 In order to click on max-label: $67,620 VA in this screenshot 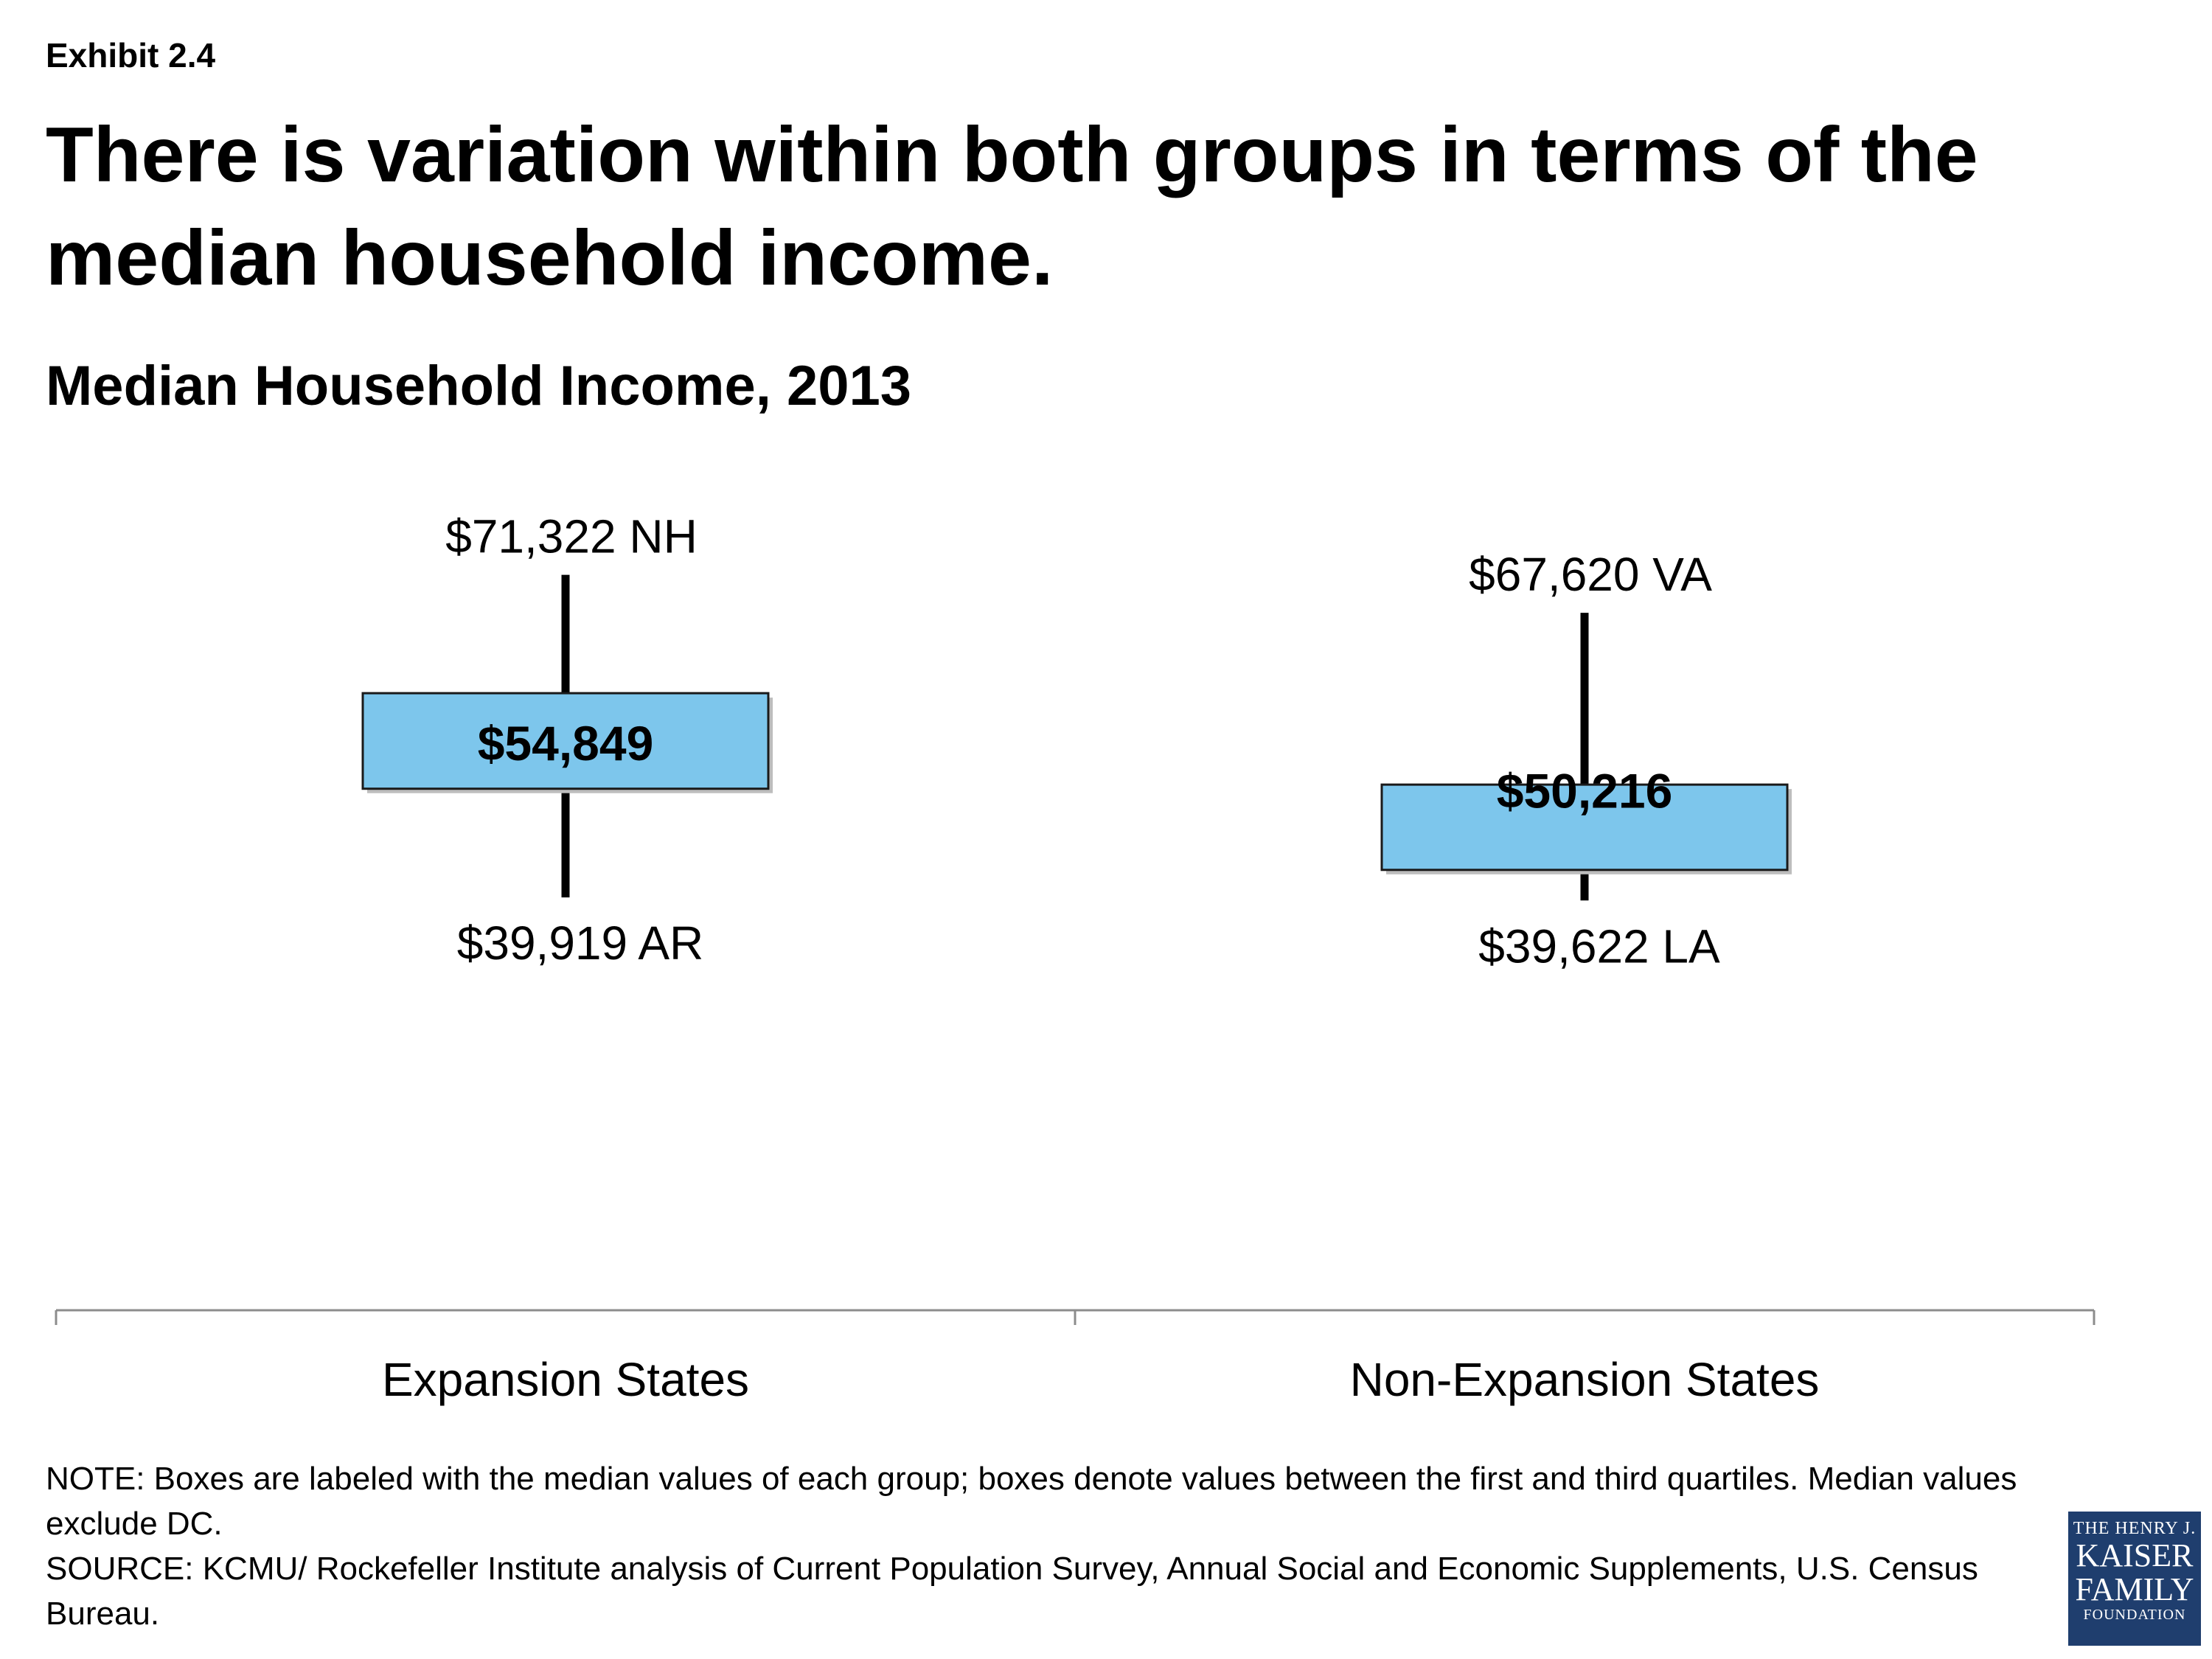, I will do `click(1590, 574)`.